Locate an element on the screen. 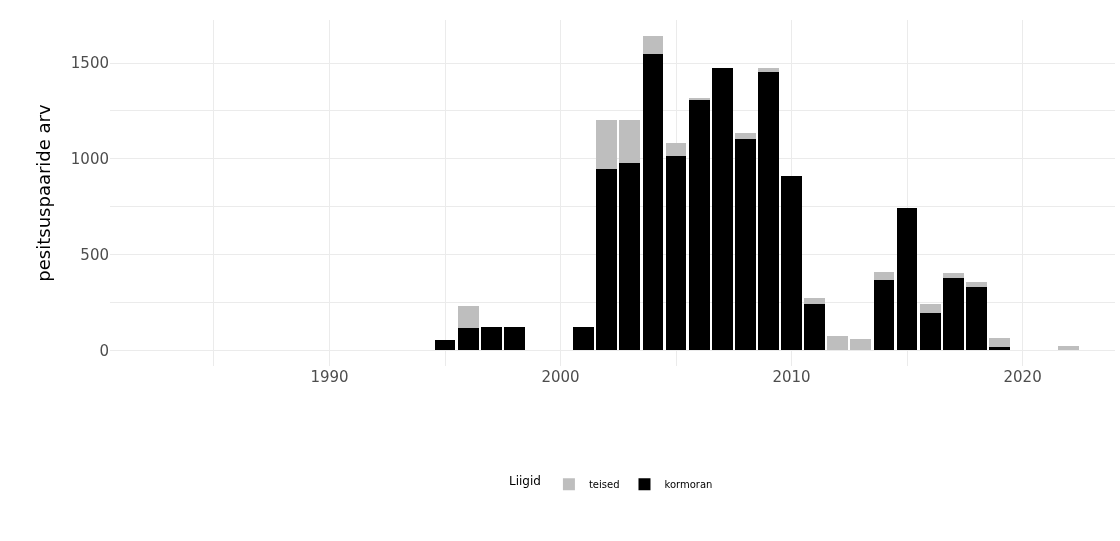 This screenshot has width=1120, height=541. legend-label: kormoran is located at coordinates (688, 485).